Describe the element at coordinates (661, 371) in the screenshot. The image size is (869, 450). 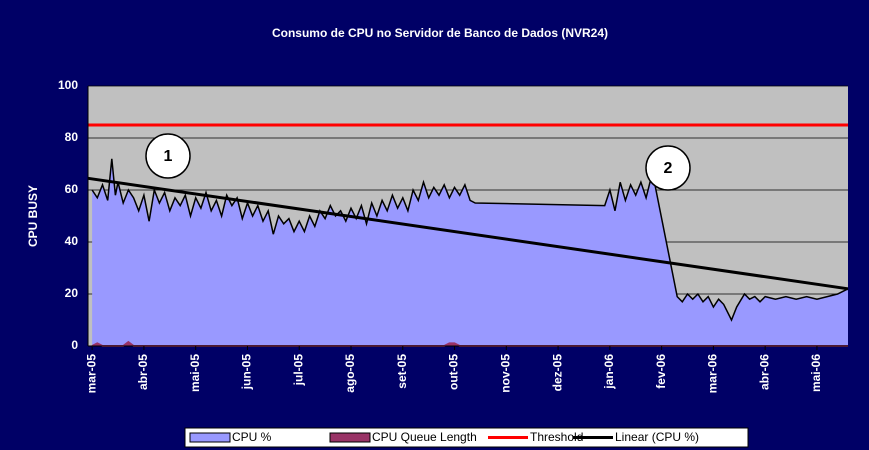
I see `x-tick-label: fev-06` at that location.